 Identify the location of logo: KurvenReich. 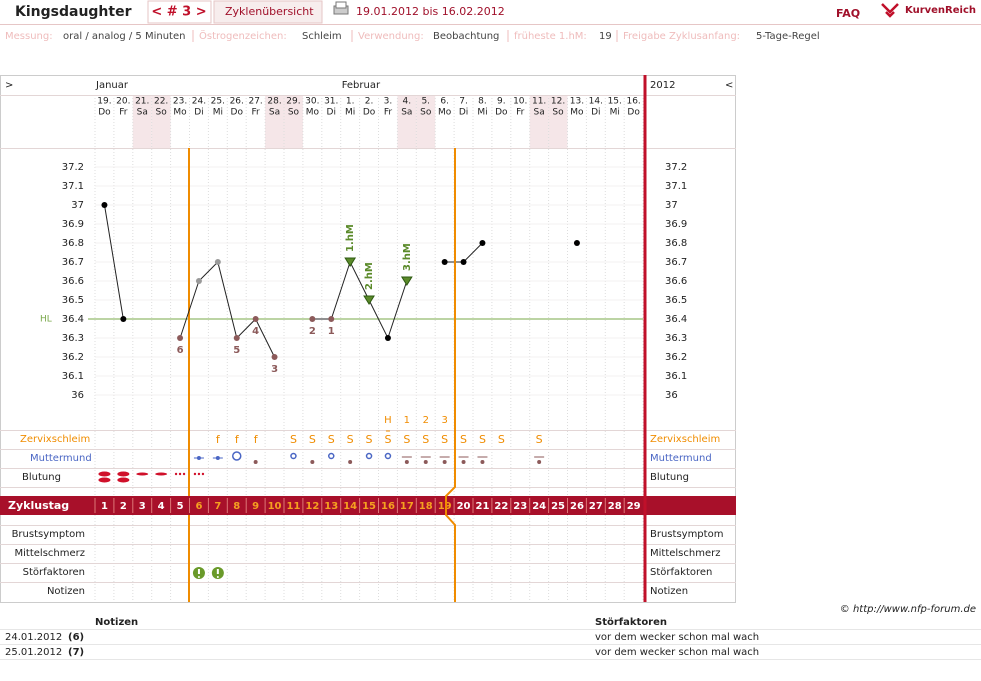
(940, 10).